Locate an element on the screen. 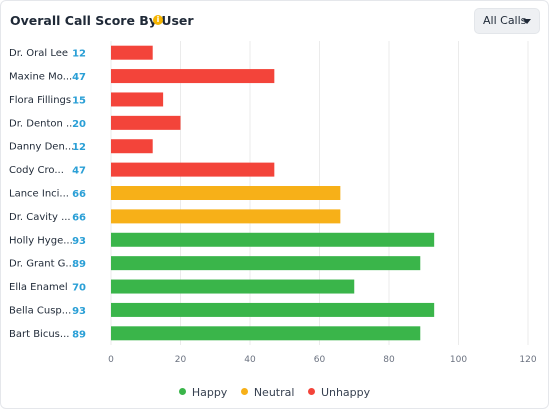 The image size is (549, 409). legend-dot-unhappy is located at coordinates (311, 391).